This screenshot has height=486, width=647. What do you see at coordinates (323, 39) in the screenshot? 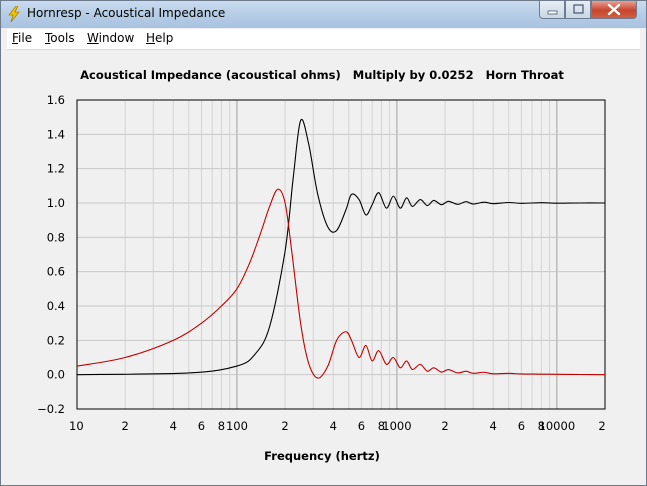
I see `menu-bar: File Tools Window Help` at bounding box center [323, 39].